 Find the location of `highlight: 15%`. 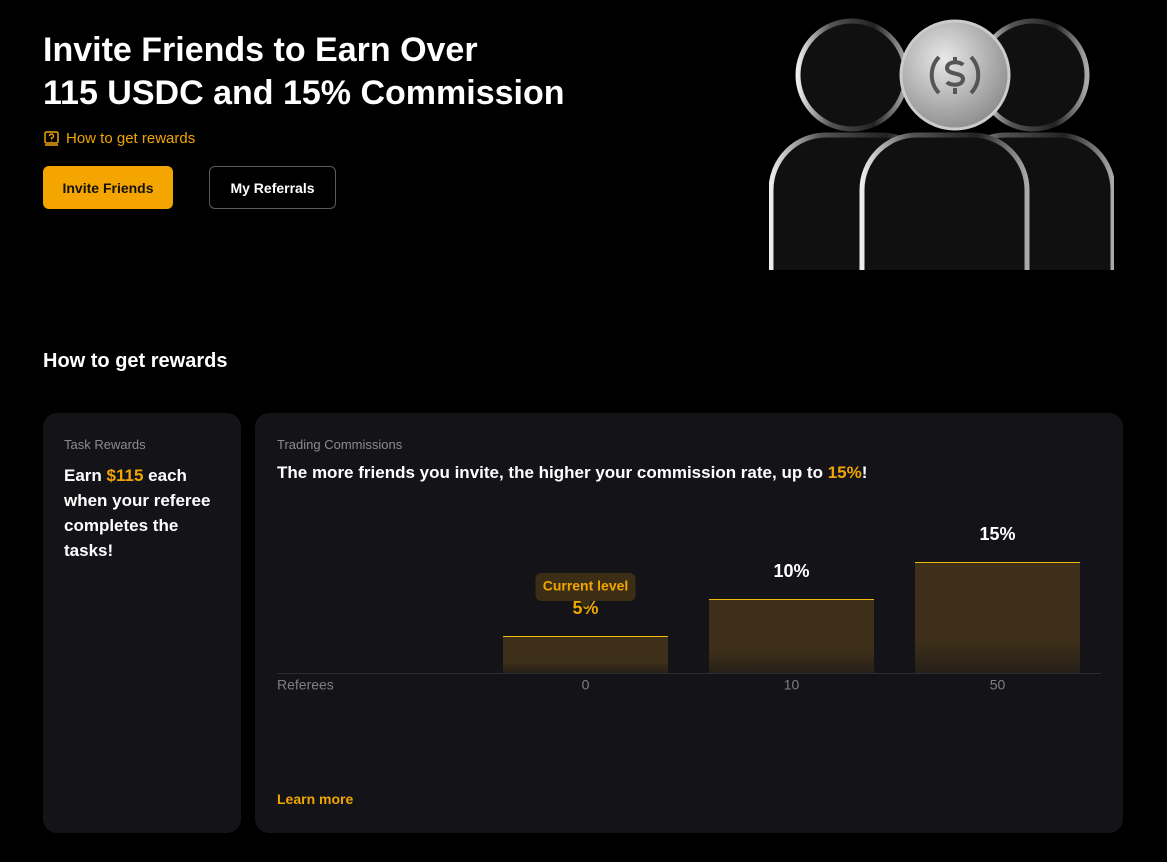

highlight: 15% is located at coordinates (844, 472).